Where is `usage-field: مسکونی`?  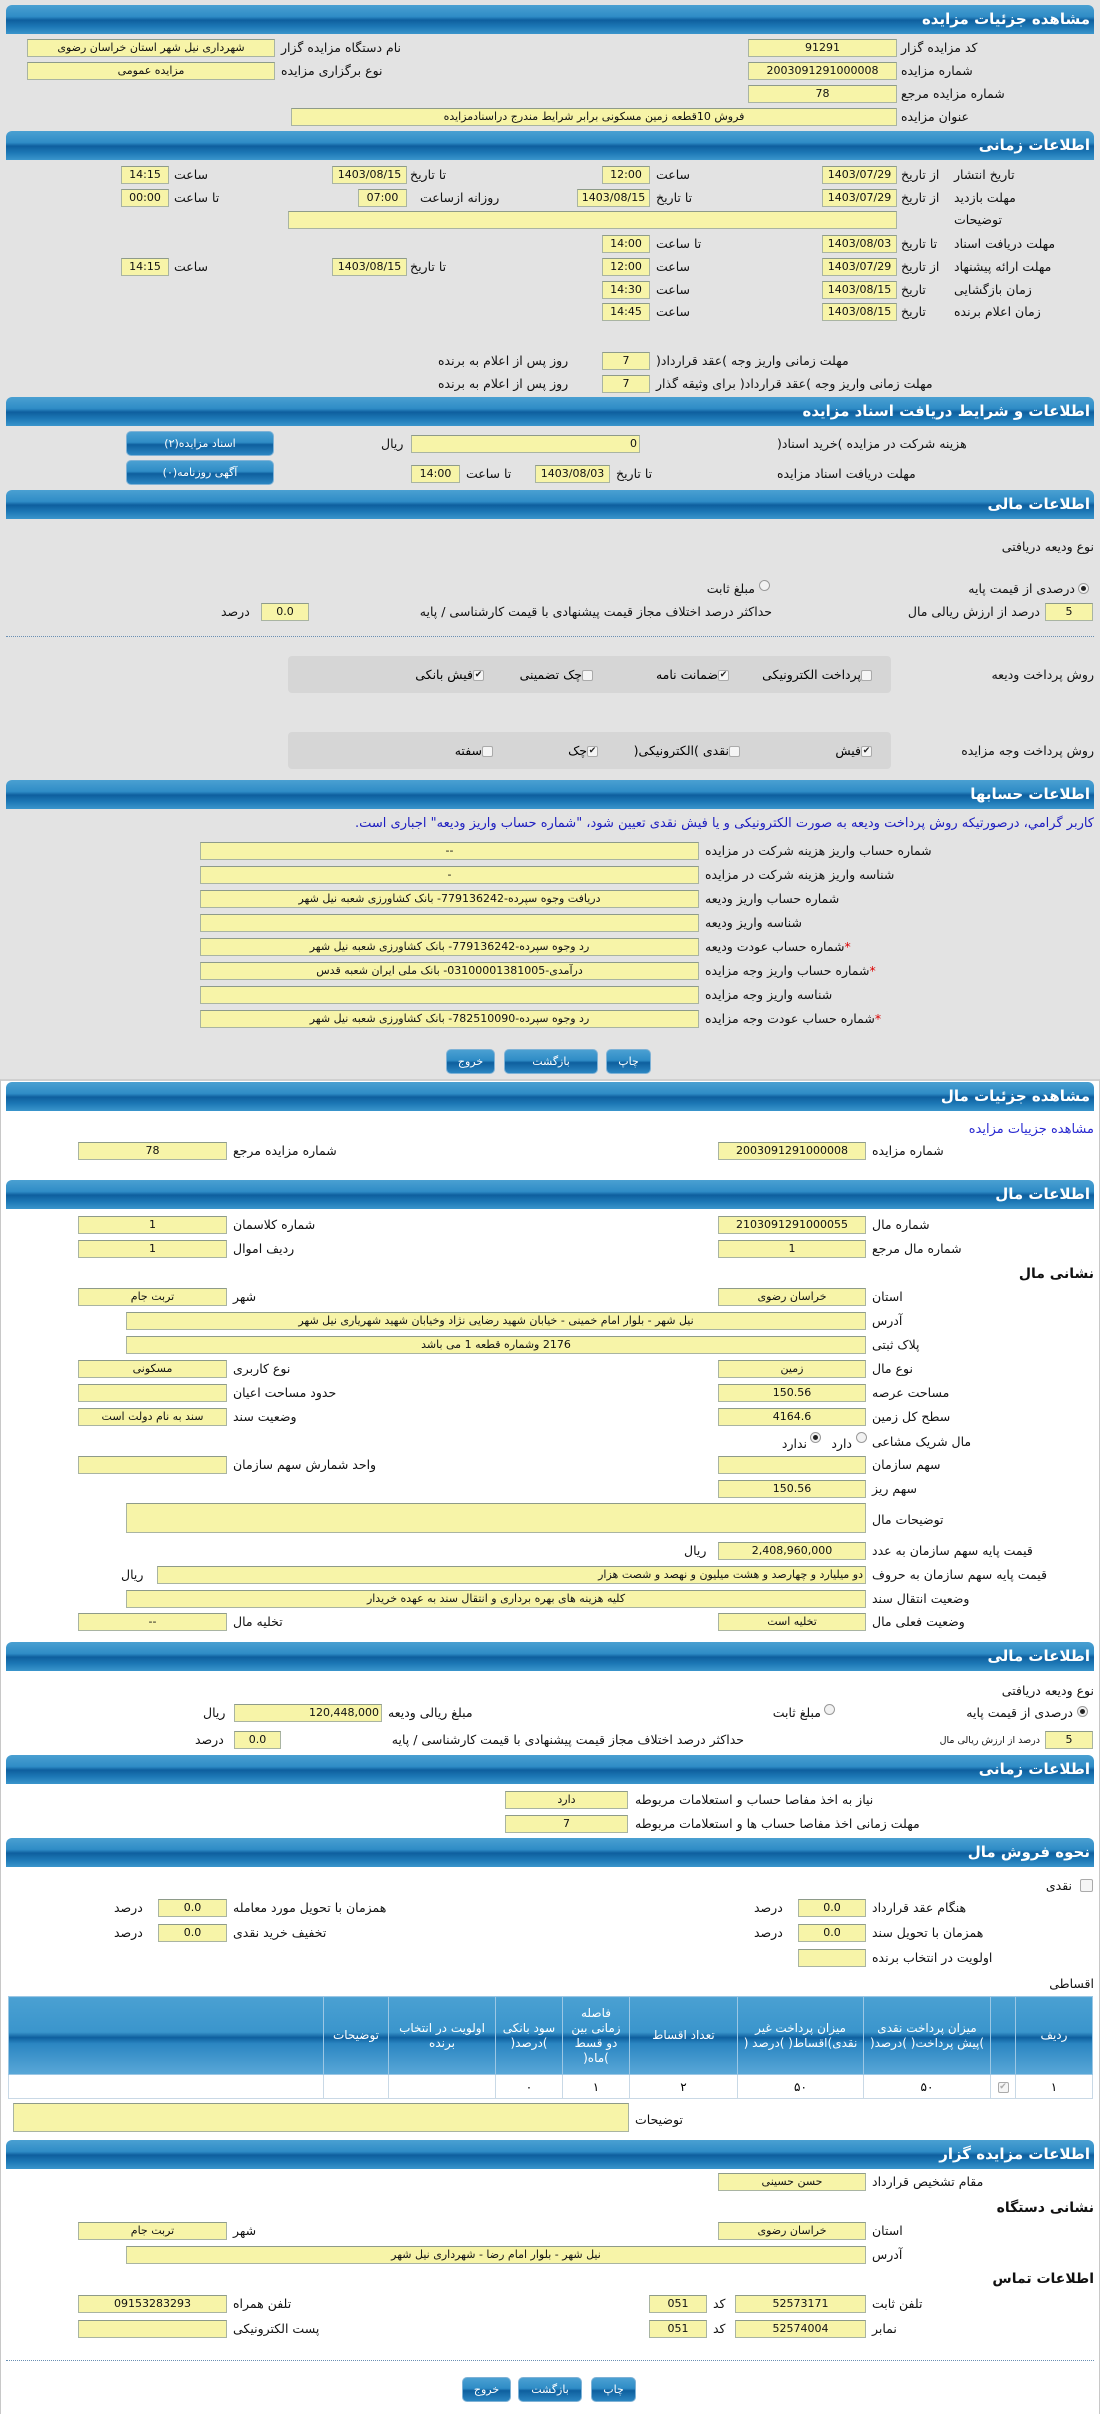
usage-field: مسکونی is located at coordinates (152, 1369).